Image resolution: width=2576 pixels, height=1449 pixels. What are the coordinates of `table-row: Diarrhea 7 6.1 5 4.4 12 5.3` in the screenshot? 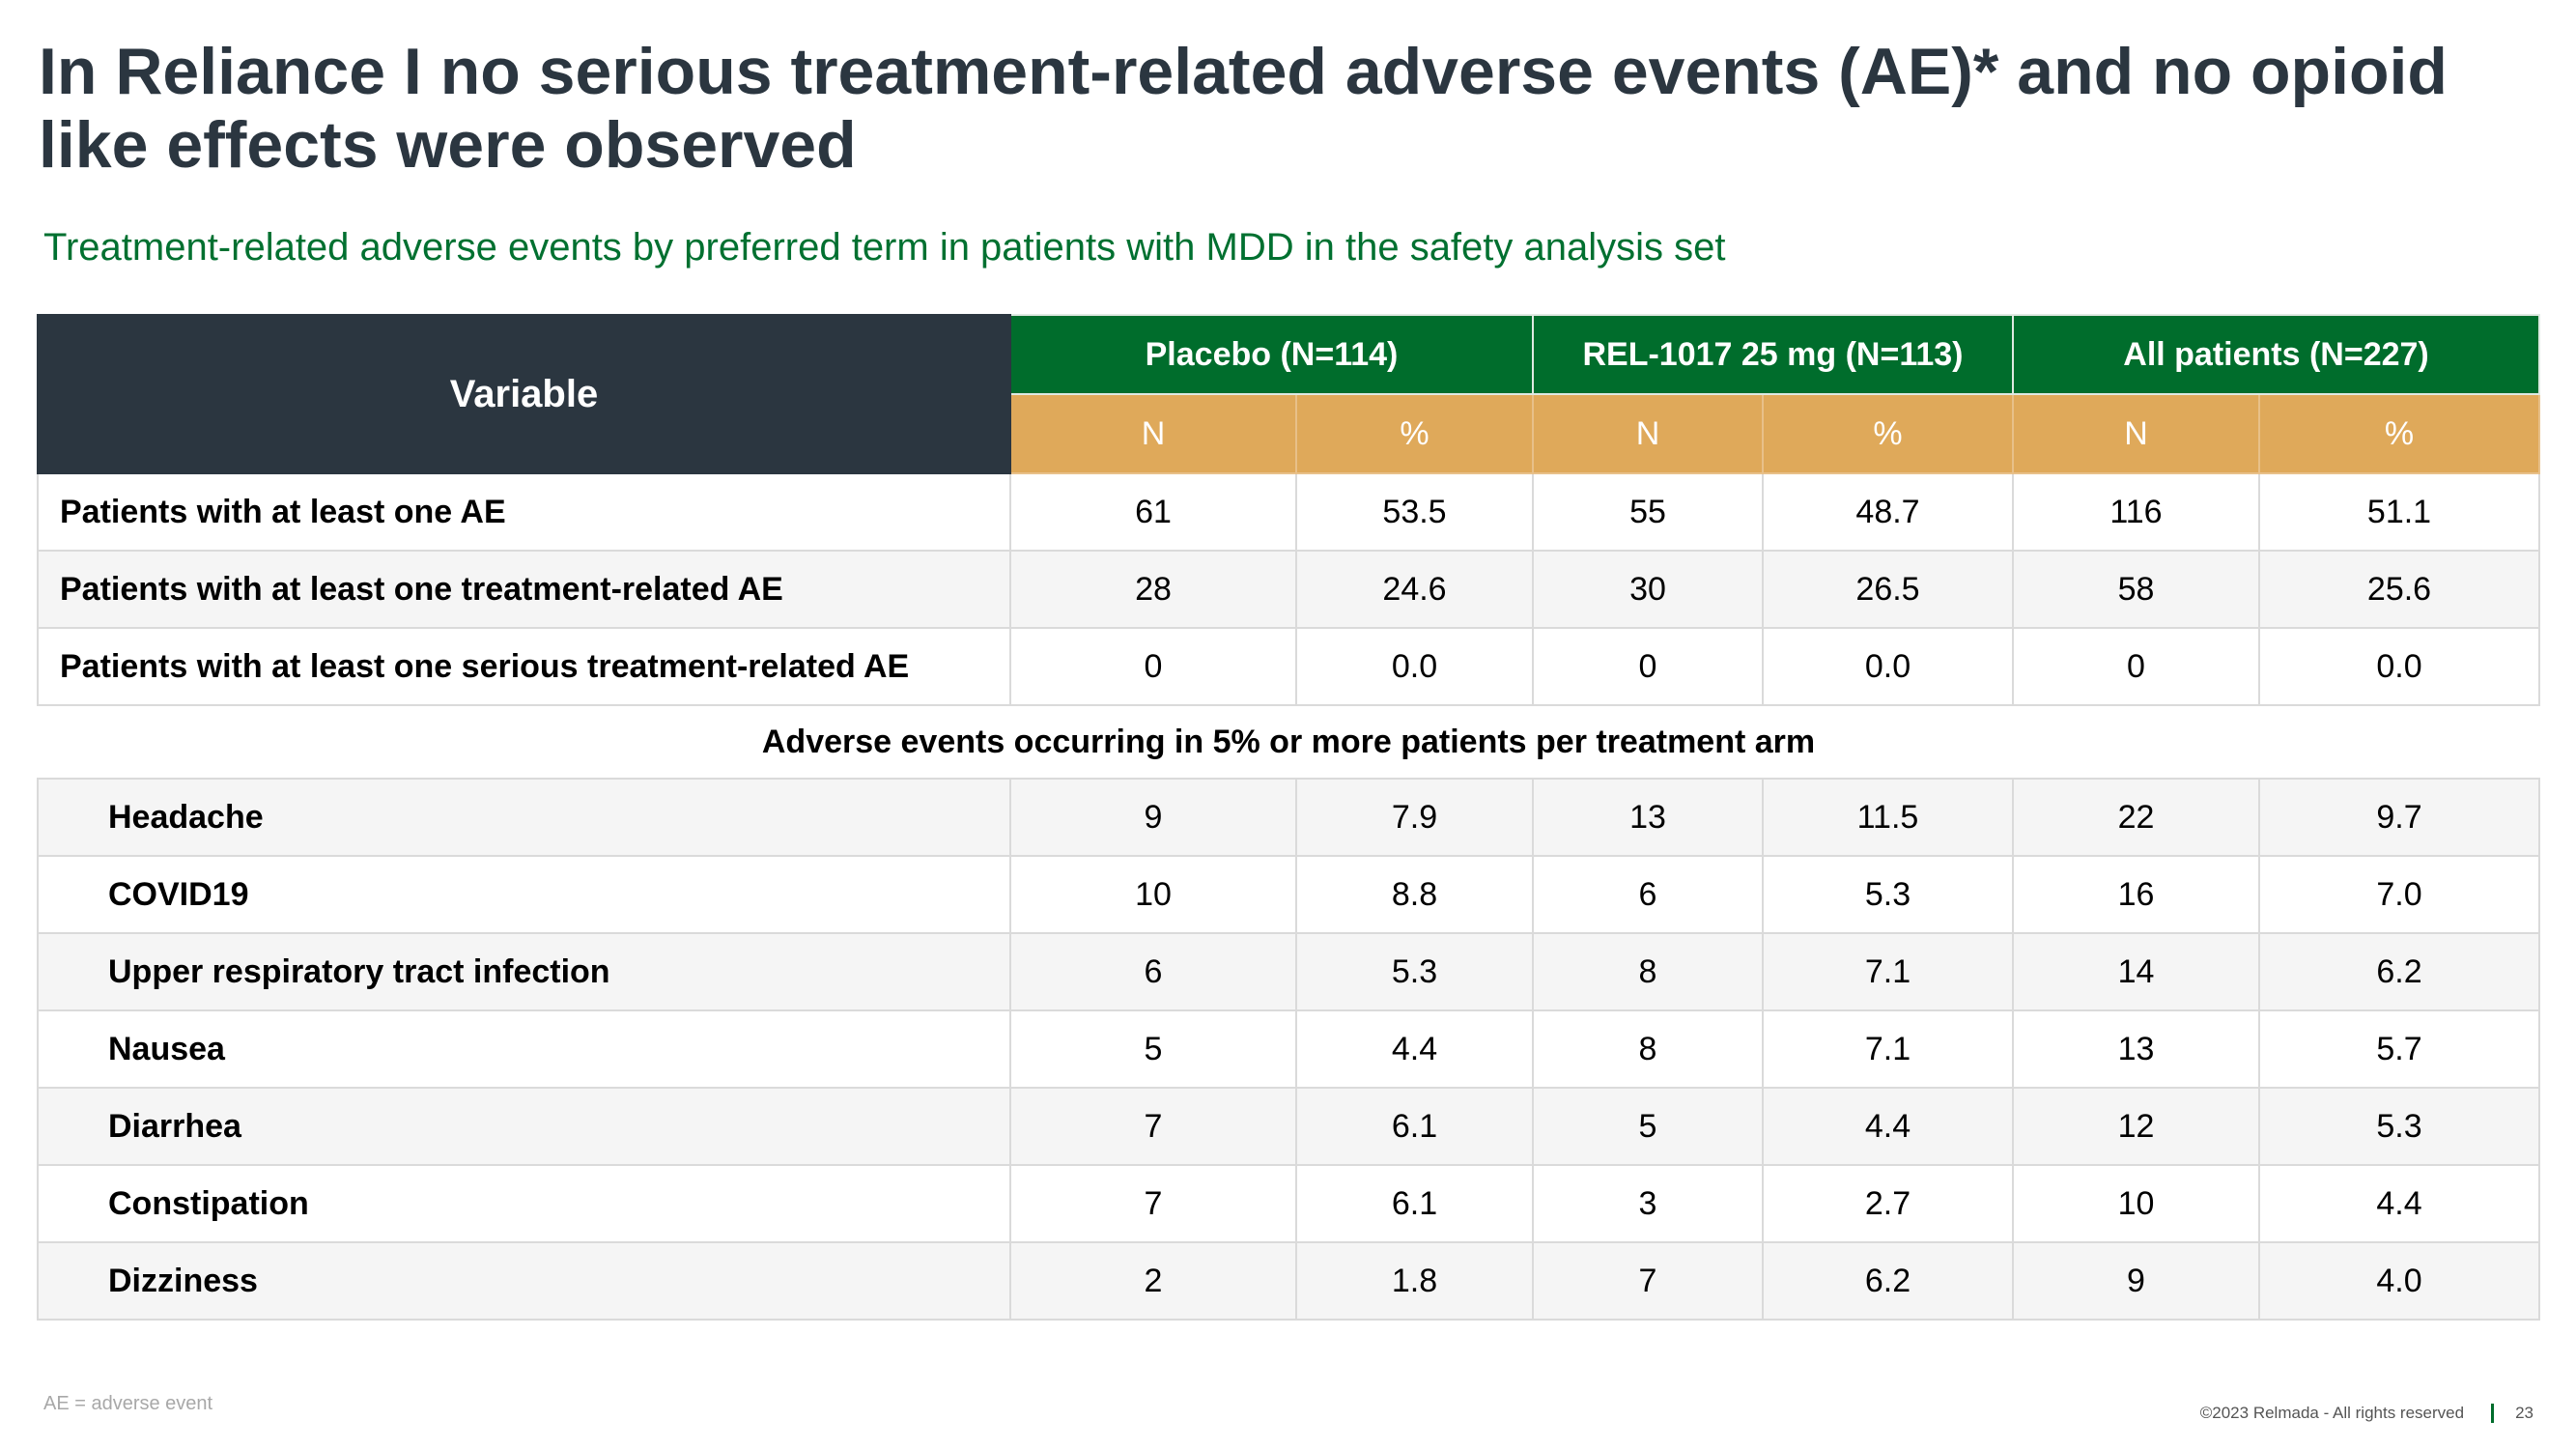 It's located at (1289, 1126).